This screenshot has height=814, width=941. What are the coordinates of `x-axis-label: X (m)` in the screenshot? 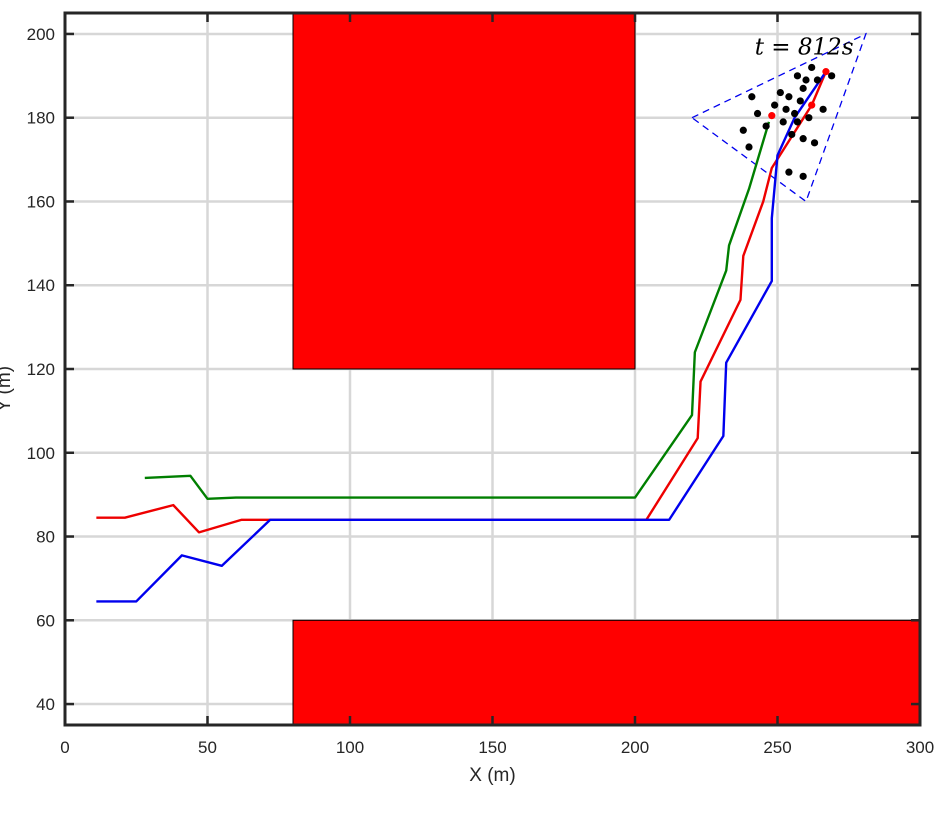 It's located at (492, 775).